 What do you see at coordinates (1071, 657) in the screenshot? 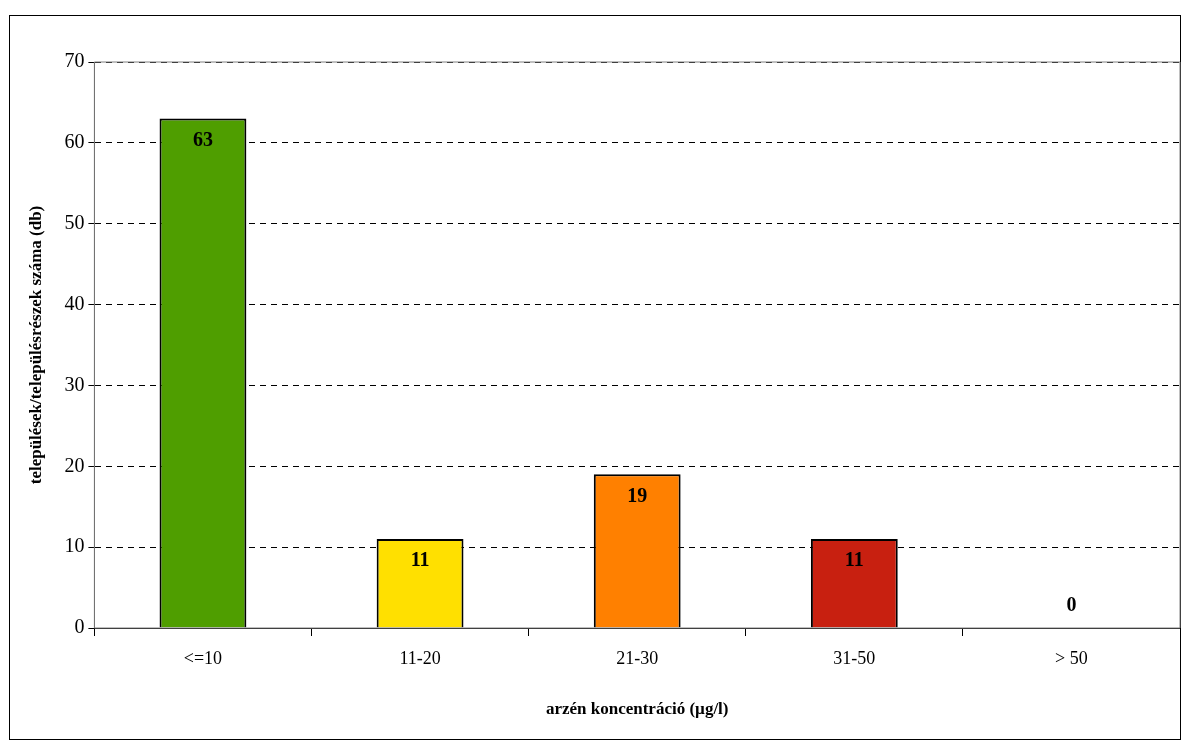
I see `x-tick-label: > 50` at bounding box center [1071, 657].